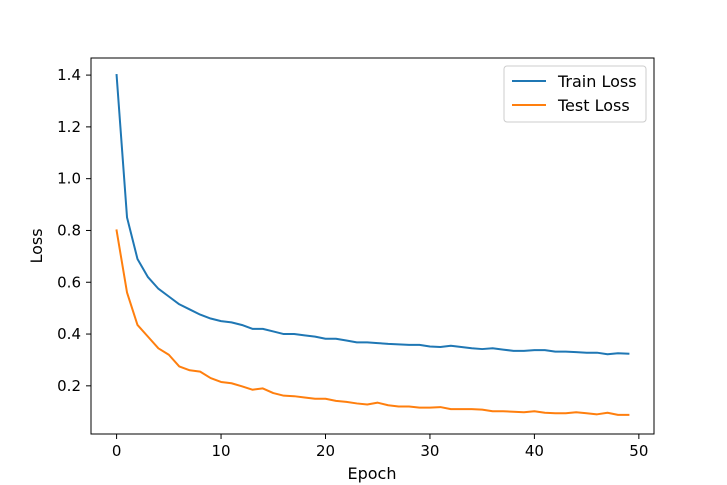 The width and height of the screenshot is (727, 485). I want to click on train-loss-legend-label: Train Loss, so click(597, 81).